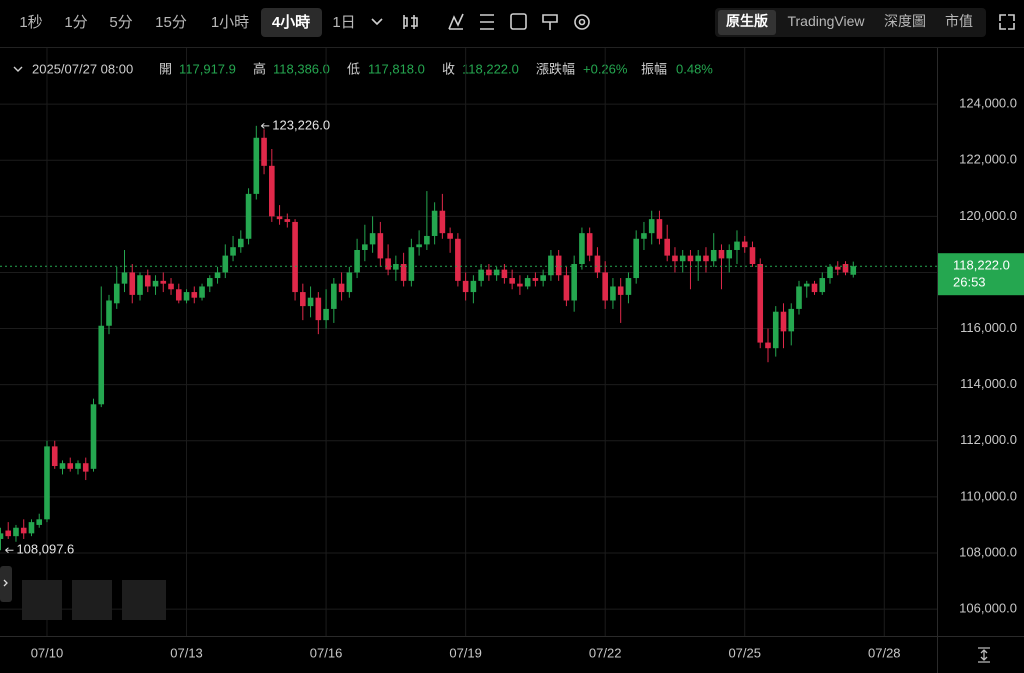 Image resolution: width=1024 pixels, height=673 pixels. Describe the element at coordinates (353, 68) in the screenshot. I see `ohlc-label: 低` at that location.